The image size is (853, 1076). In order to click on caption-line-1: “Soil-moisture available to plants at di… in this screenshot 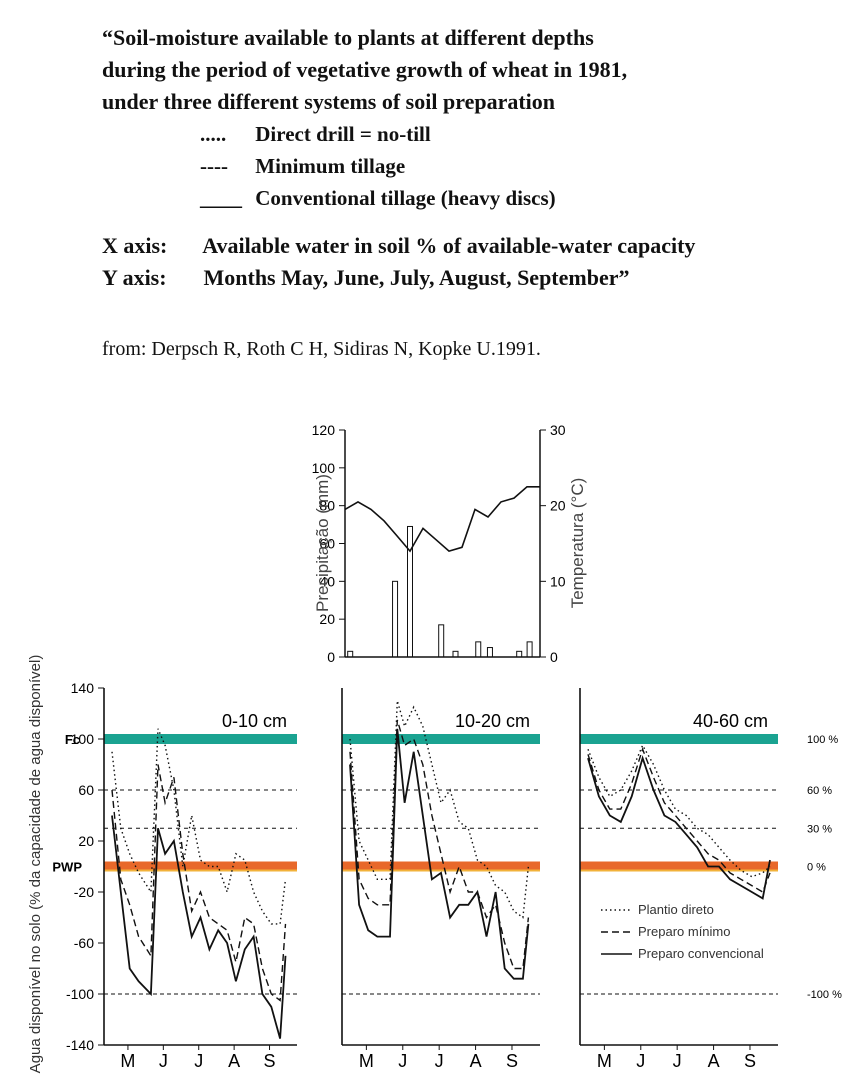, I will do `click(348, 37)`.